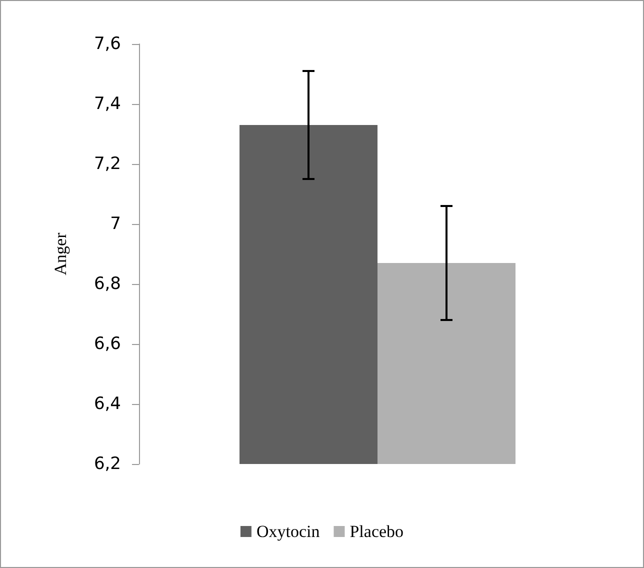 Image resolution: width=644 pixels, height=568 pixels. I want to click on legend-label: Oxytocin, so click(288, 531).